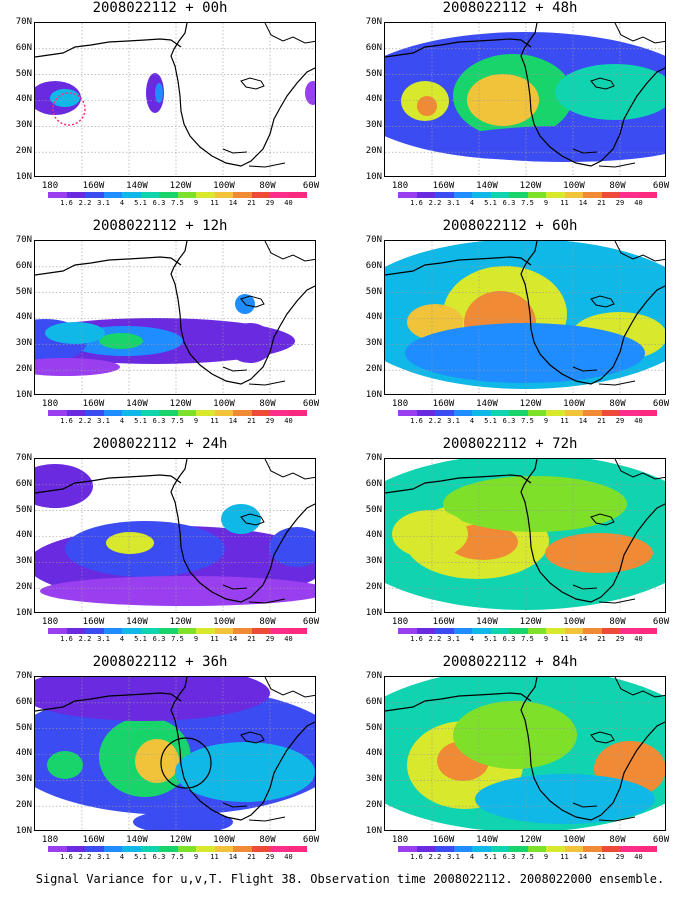  I want to click on map-frame, so click(525, 317).